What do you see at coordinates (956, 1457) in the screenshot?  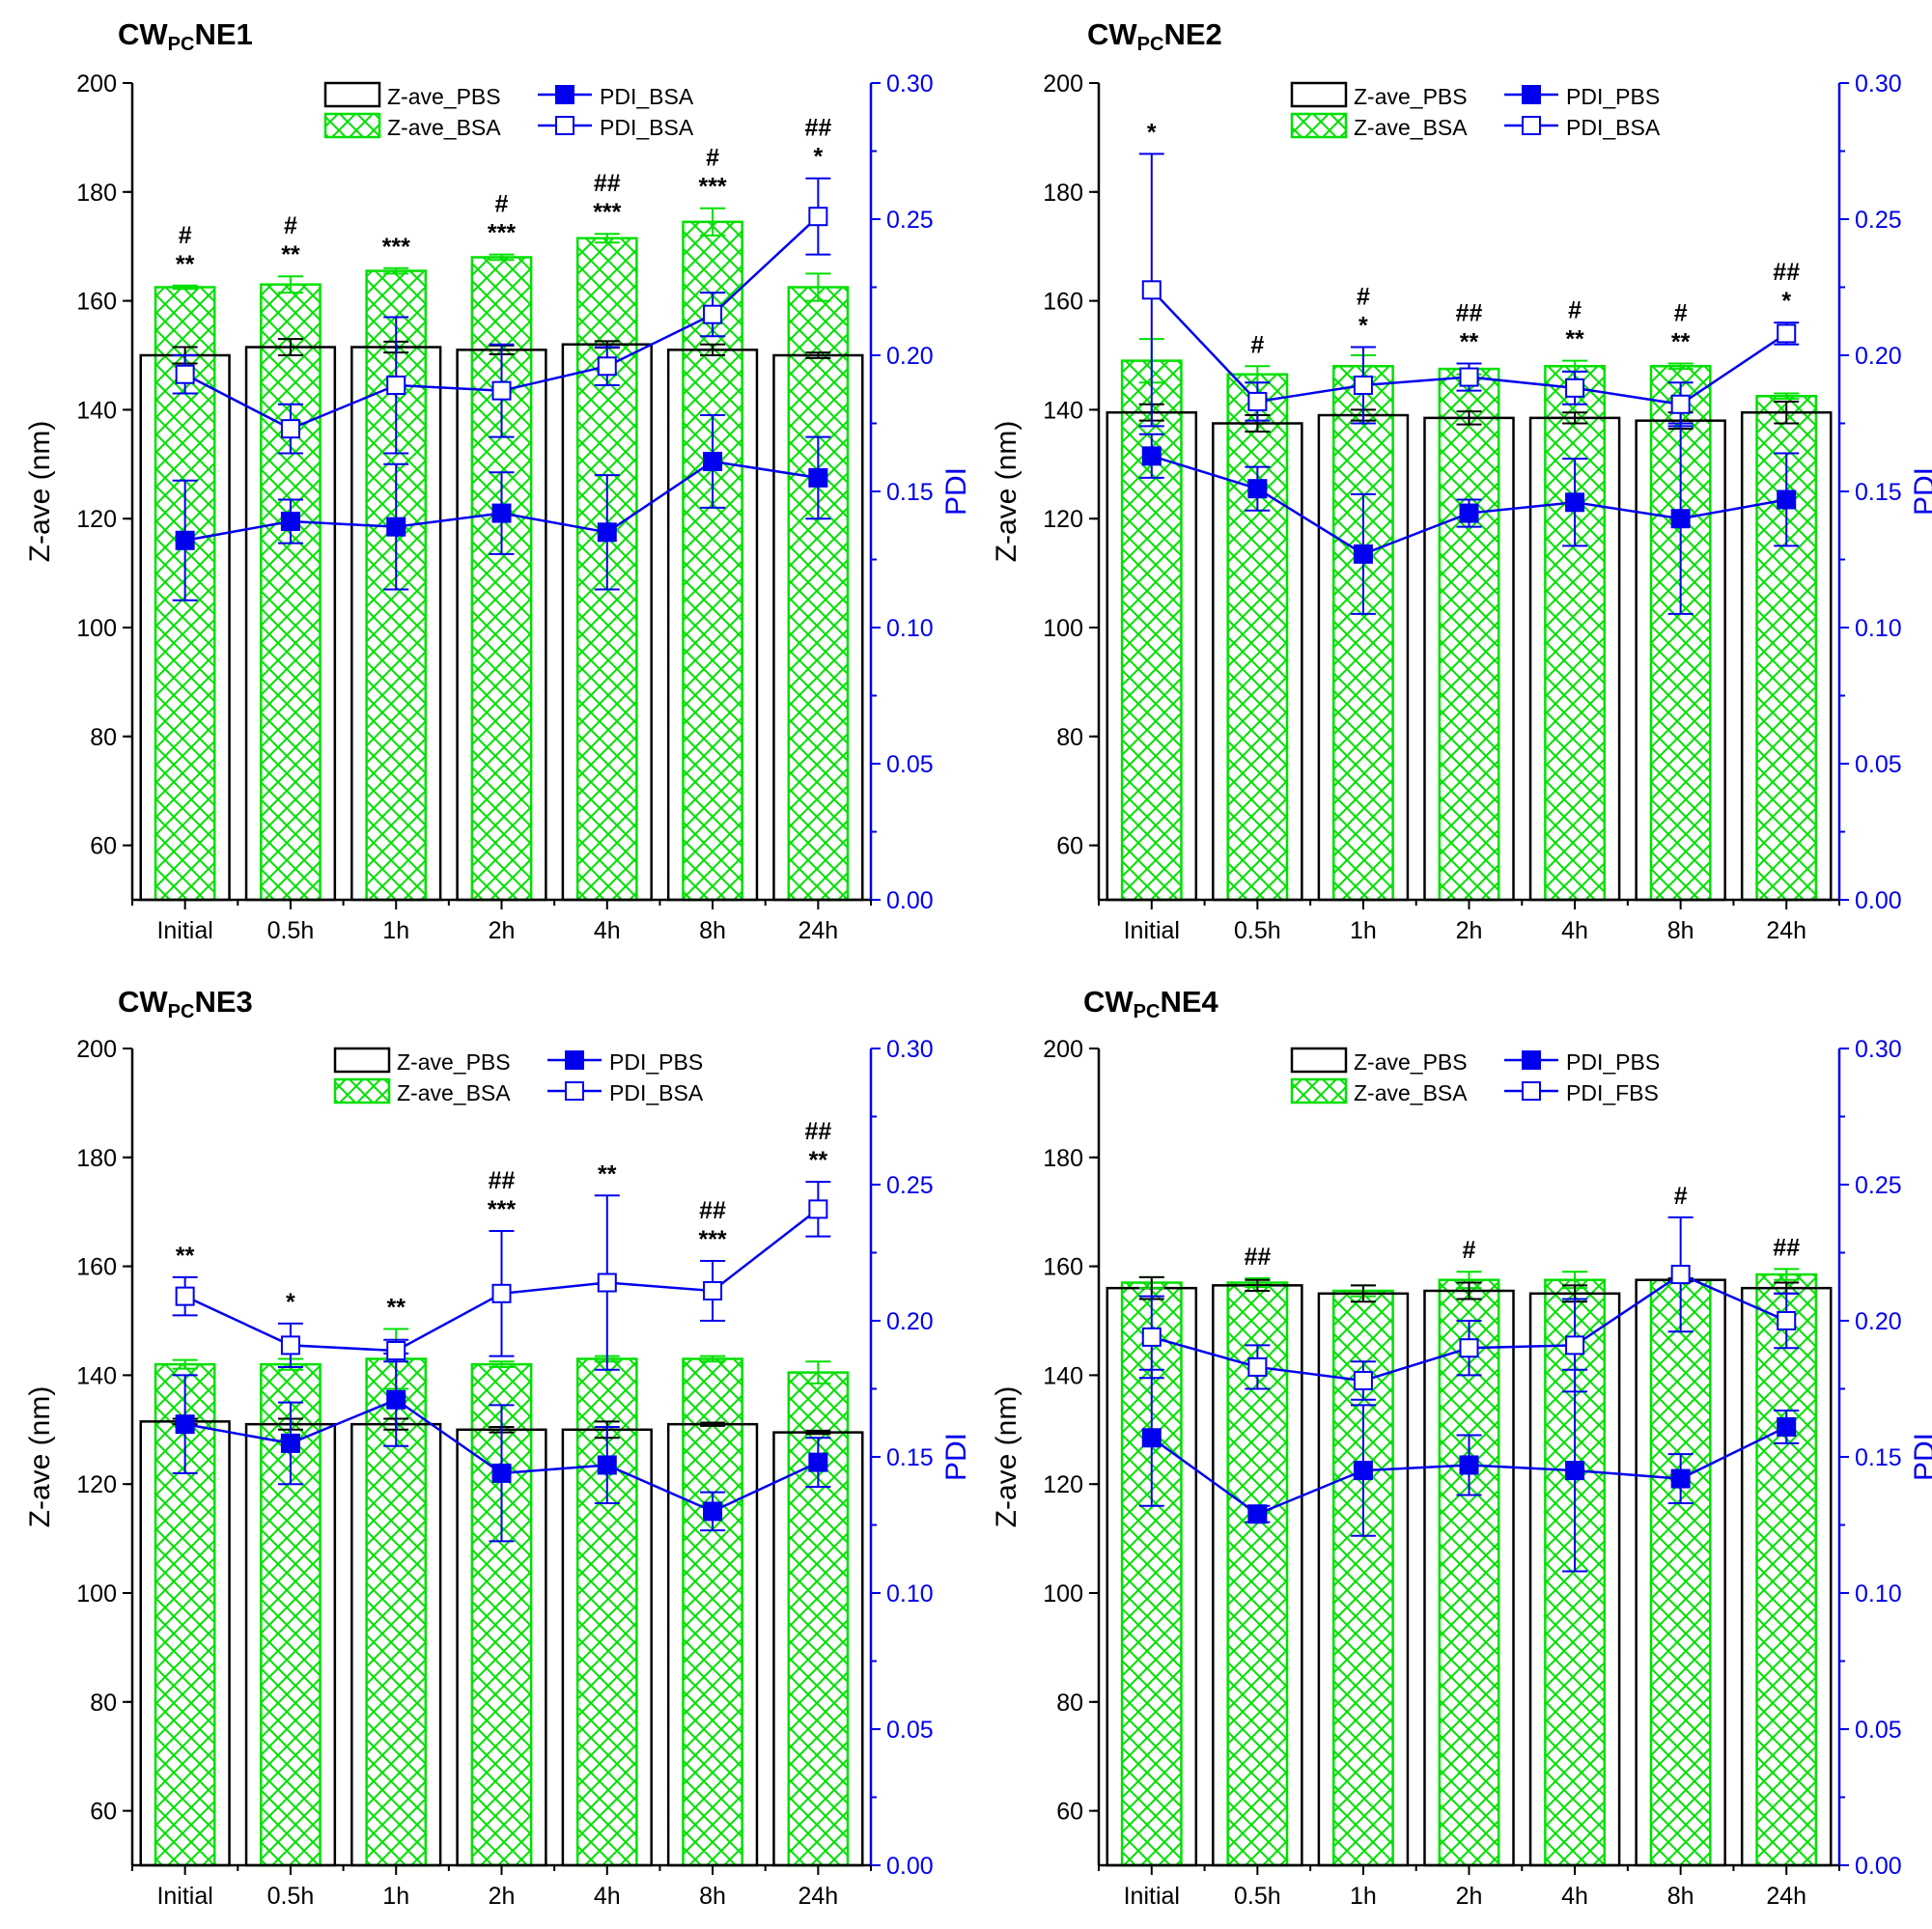 I see `y2-axis-title: PDI` at bounding box center [956, 1457].